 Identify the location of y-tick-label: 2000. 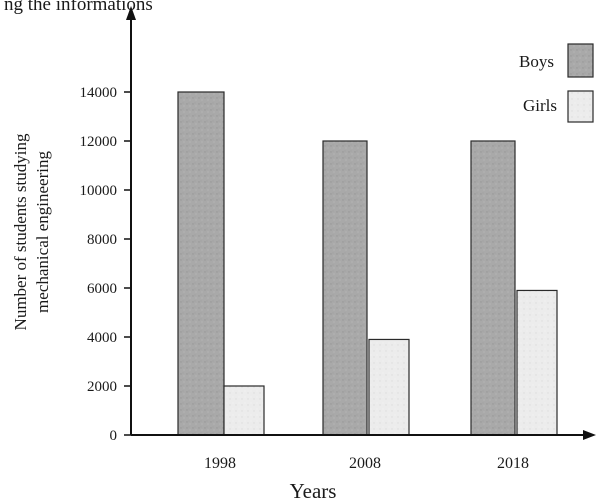
(102, 387).